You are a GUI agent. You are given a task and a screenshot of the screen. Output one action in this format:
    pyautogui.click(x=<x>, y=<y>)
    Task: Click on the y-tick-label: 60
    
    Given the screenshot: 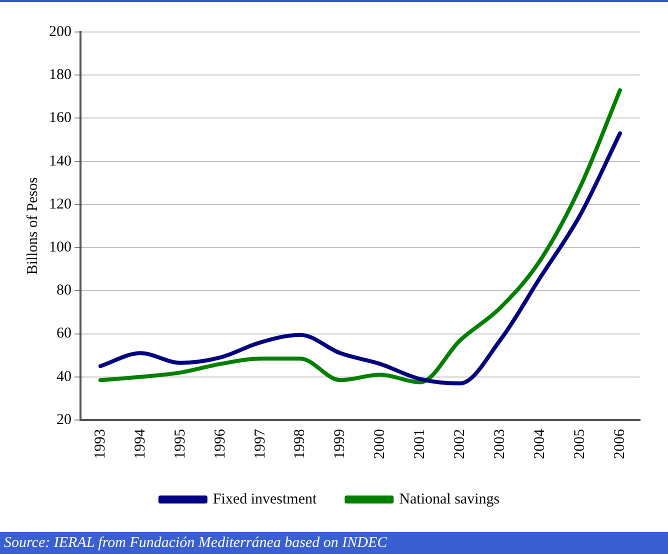 What is the action you would take?
    pyautogui.click(x=64, y=334)
    